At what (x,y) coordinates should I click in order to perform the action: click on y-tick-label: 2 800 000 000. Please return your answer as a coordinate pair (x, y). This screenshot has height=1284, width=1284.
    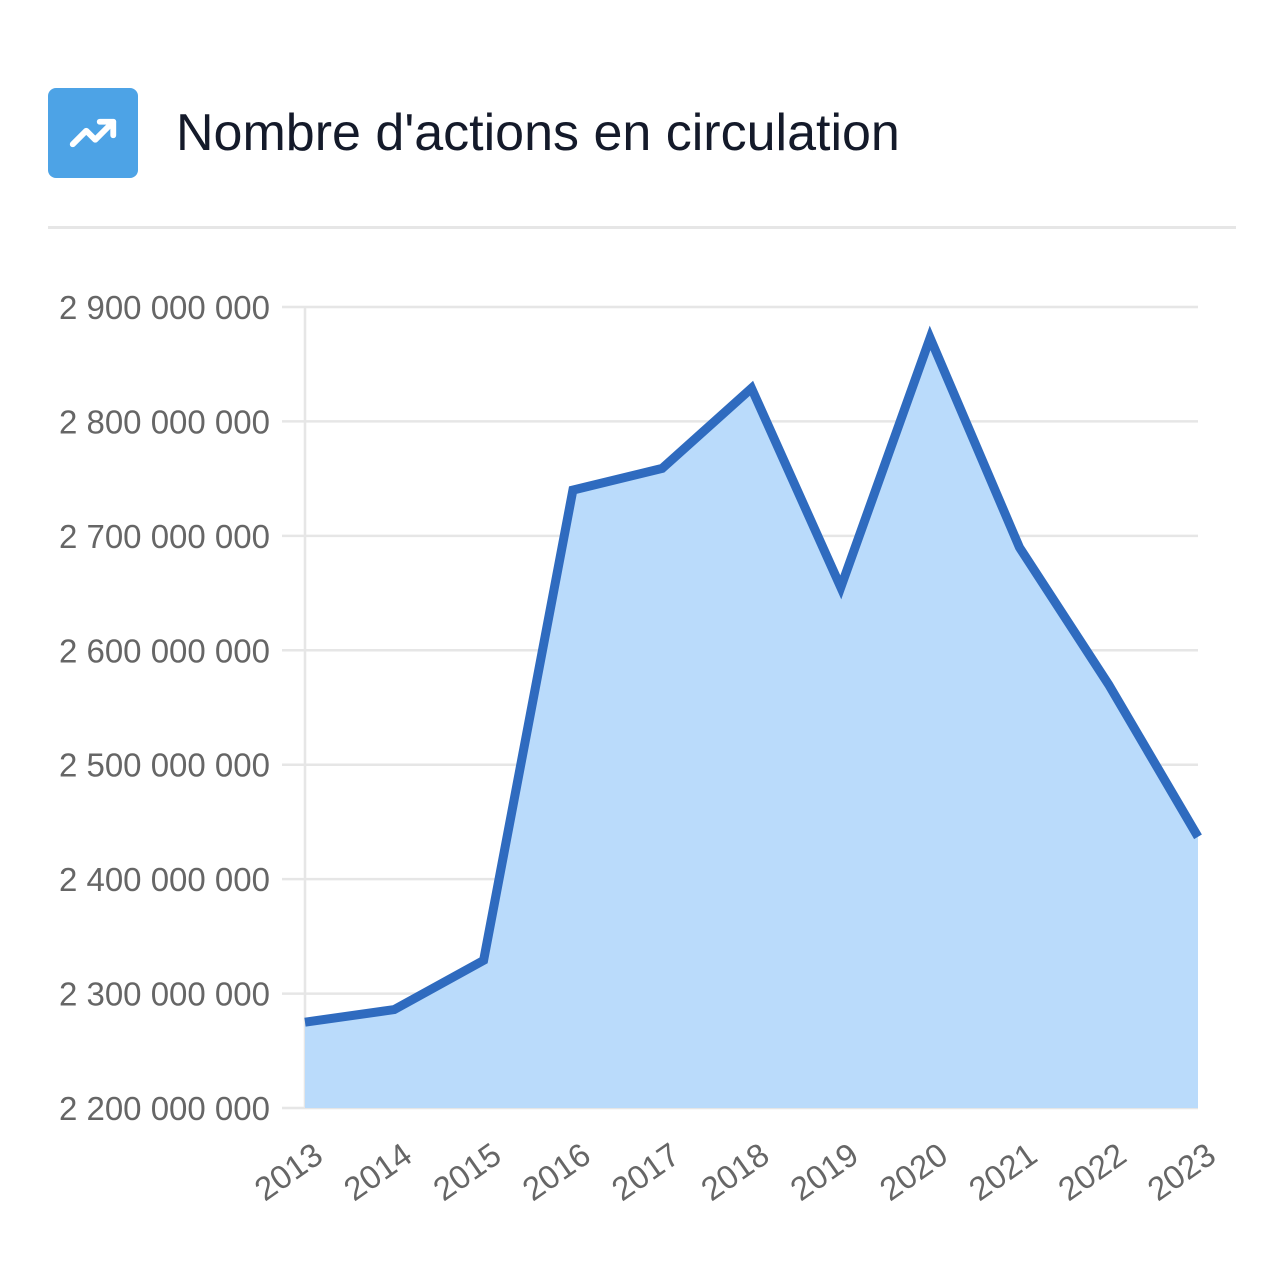
    Looking at the image, I should click on (164, 421).